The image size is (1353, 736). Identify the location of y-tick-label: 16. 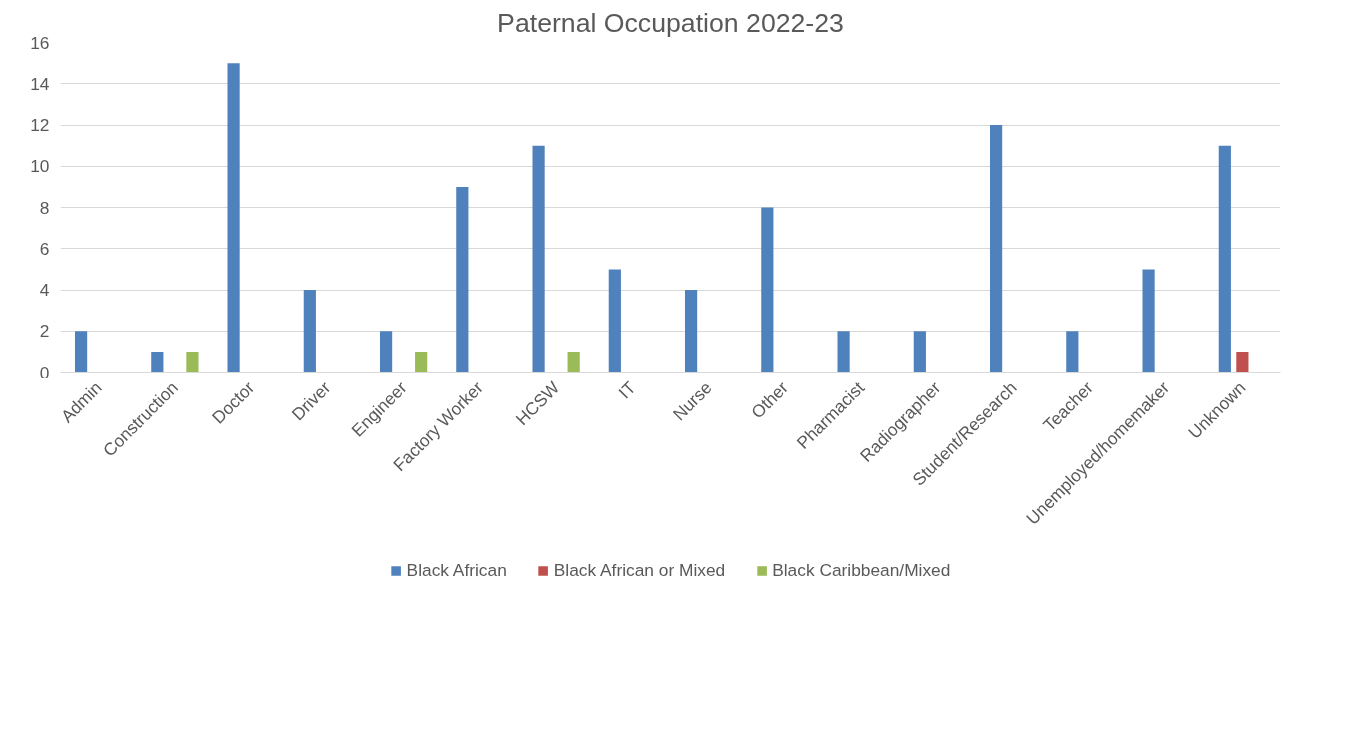
(40, 42).